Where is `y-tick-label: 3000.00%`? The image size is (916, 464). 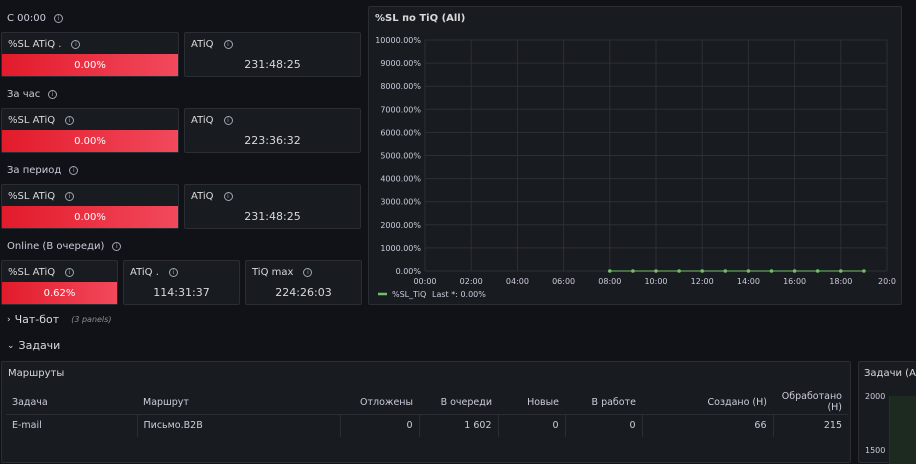 y-tick-label: 3000.00% is located at coordinates (400, 202).